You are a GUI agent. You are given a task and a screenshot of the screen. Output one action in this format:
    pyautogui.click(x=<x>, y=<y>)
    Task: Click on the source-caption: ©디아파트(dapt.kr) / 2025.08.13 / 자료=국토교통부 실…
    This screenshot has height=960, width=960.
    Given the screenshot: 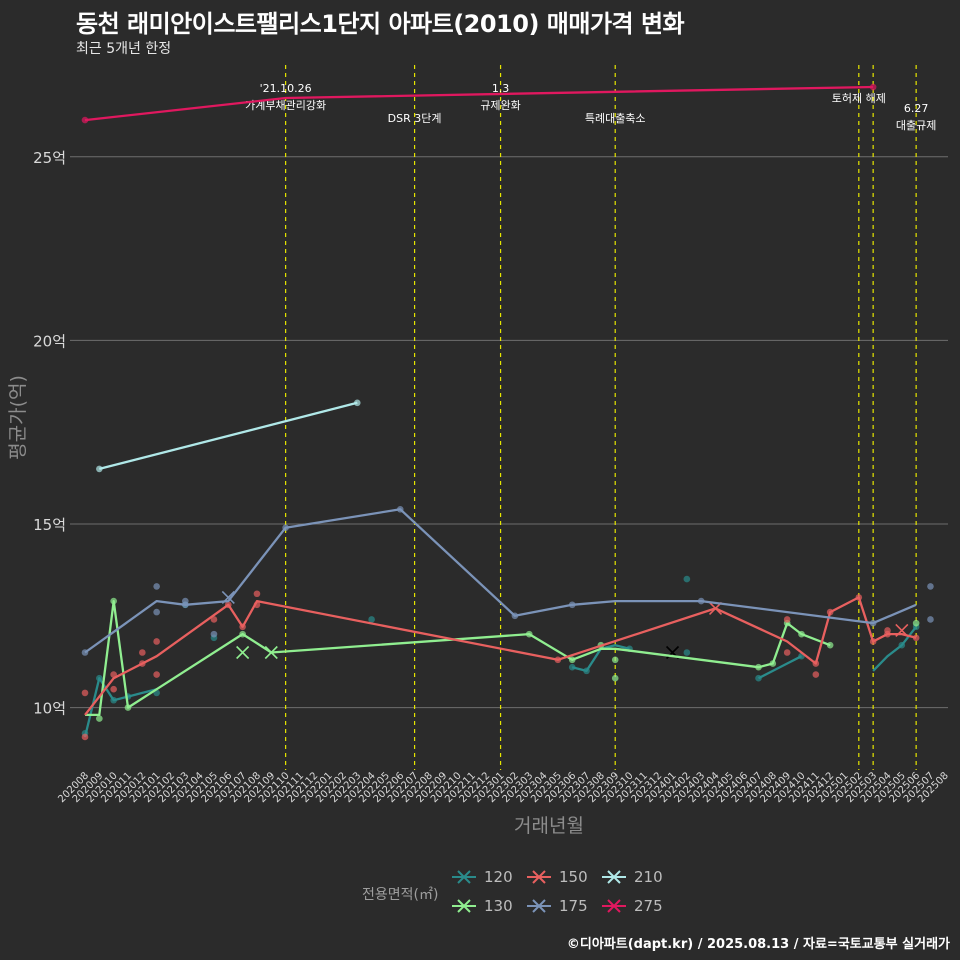 What is the action you would take?
    pyautogui.click(x=758, y=944)
    